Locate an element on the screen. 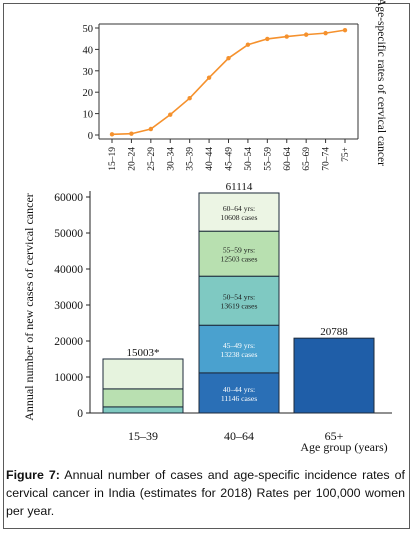 The height and width of the screenshot is (534, 415). line-chart-x-tick-label: 30–34 is located at coordinates (171, 159).